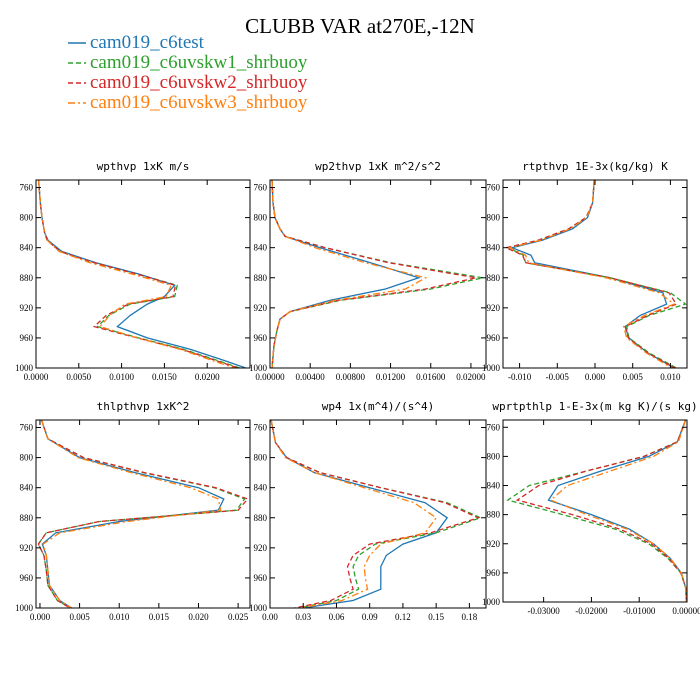 The width and height of the screenshot is (700, 700). What do you see at coordinates (378, 166) in the screenshot?
I see `panel-title: wp2thvp 1xK m^2/s^2` at bounding box center [378, 166].